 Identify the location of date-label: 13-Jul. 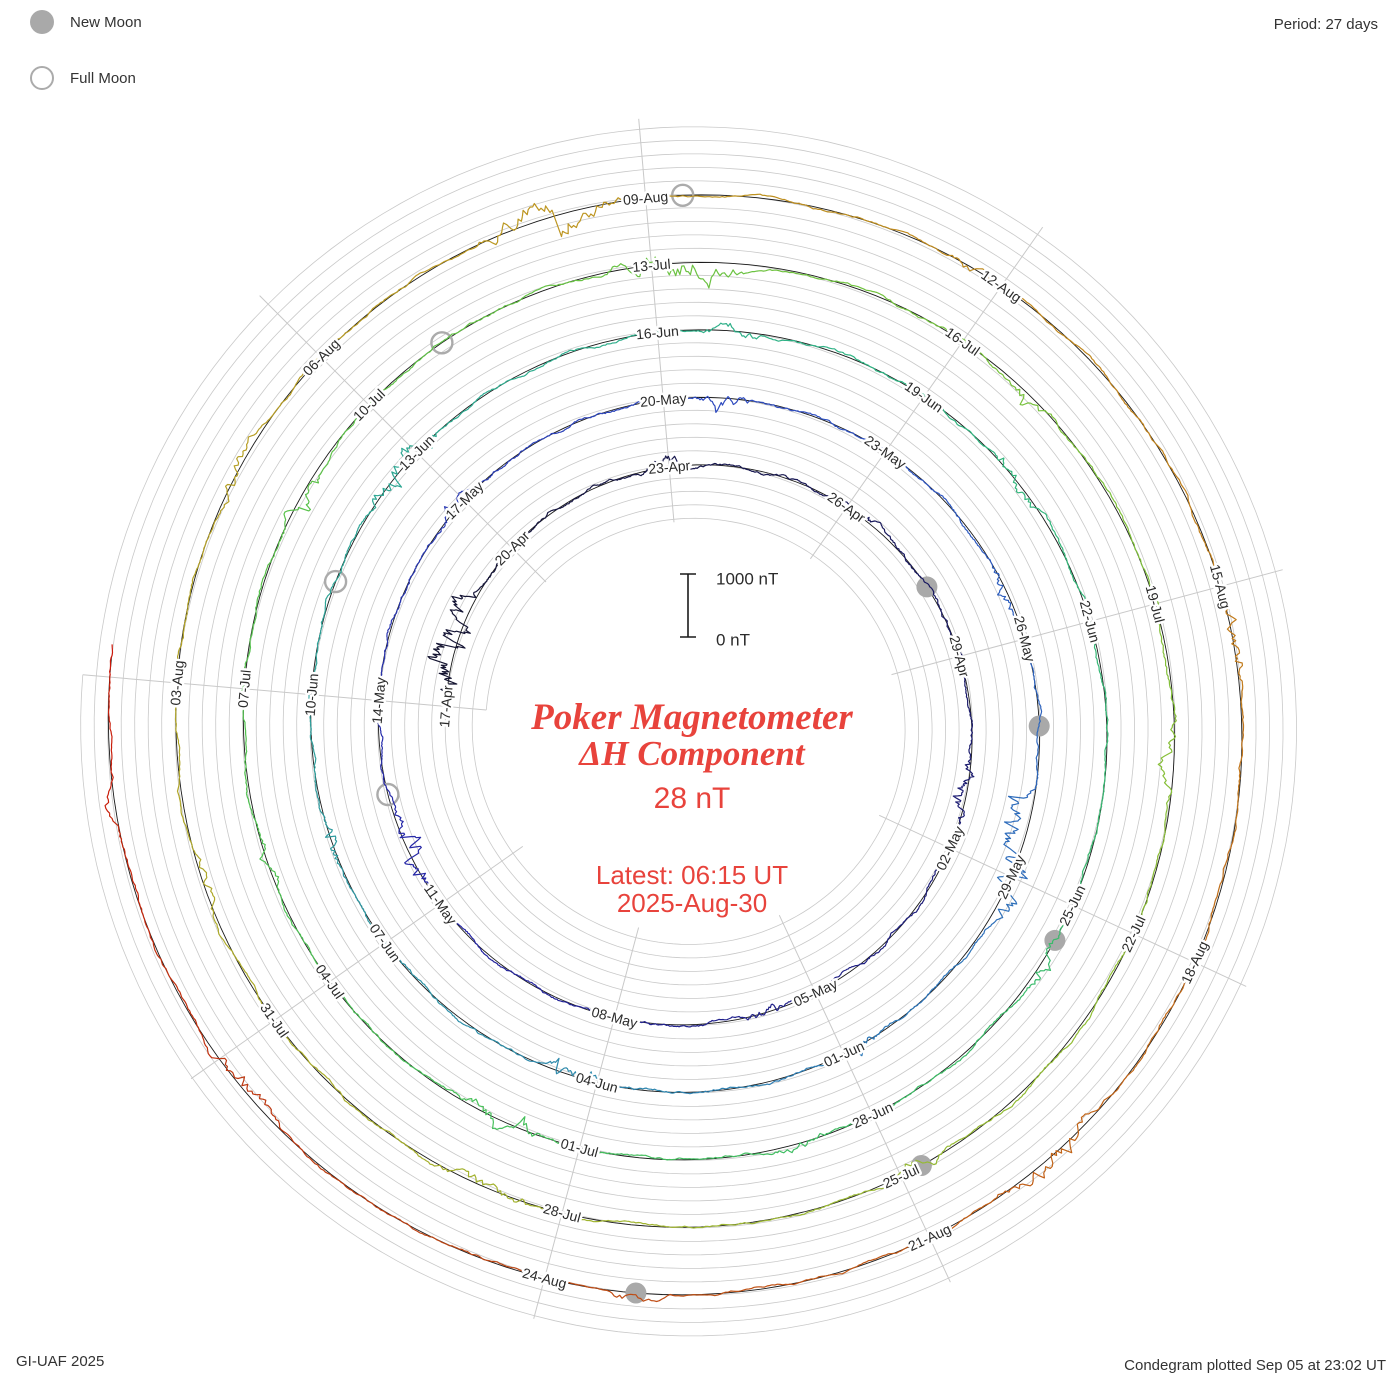
(651, 265).